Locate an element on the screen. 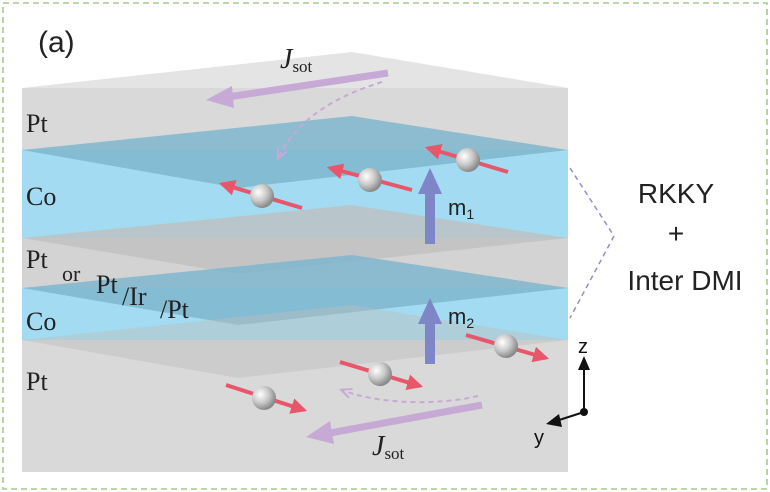 This screenshot has height=492, width=770. m1-label: m1 is located at coordinates (461, 208).